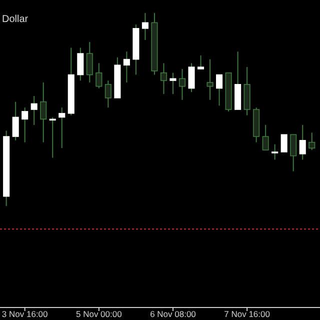 Image resolution: width=320 pixels, height=320 pixels. Describe the element at coordinates (247, 314) in the screenshot. I see `x-tick-label: 7 Nov 16:00` at that location.